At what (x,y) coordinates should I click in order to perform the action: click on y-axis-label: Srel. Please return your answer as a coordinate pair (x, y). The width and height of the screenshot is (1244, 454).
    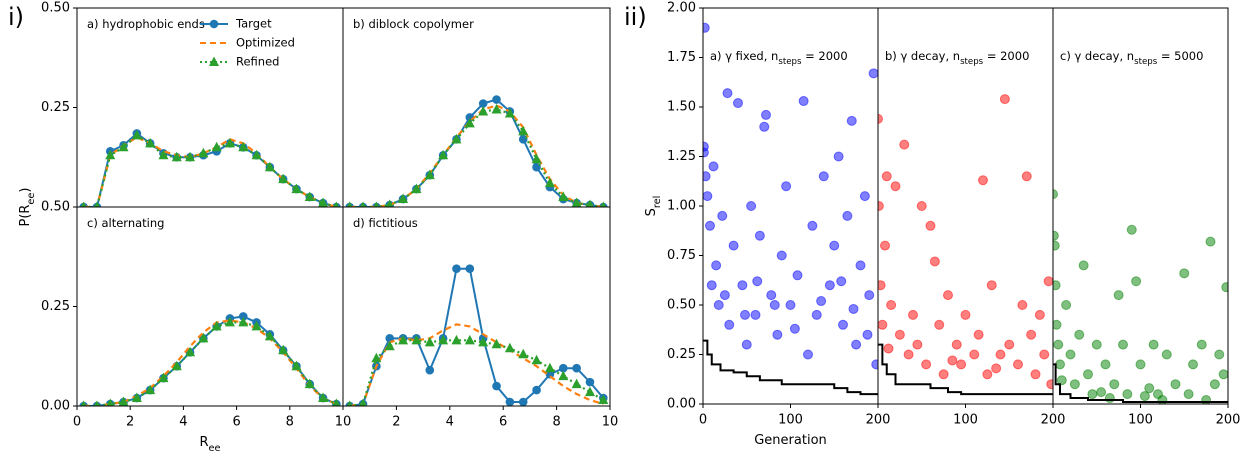
    Looking at the image, I should click on (653, 206).